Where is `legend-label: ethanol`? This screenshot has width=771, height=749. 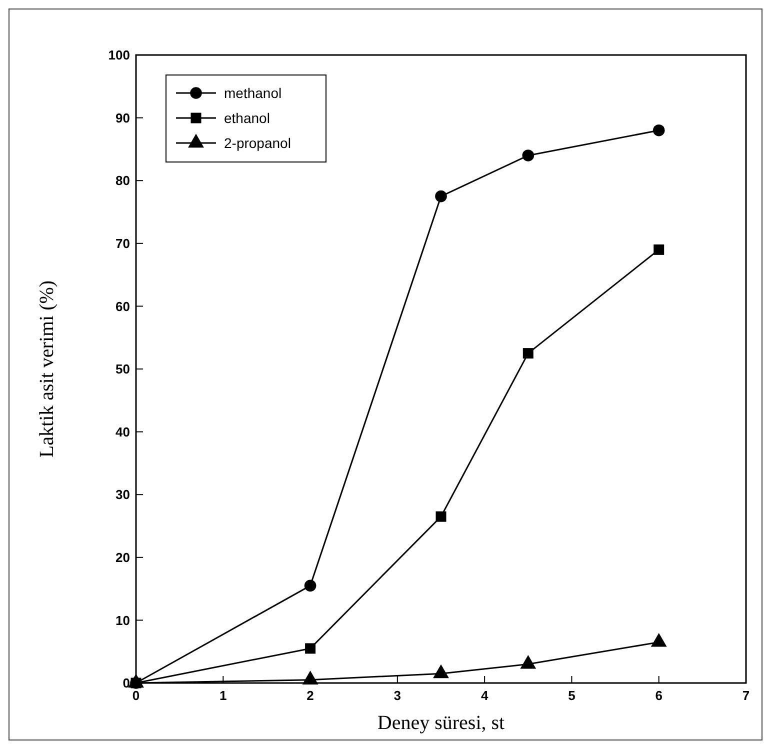 legend-label: ethanol is located at coordinates (247, 118).